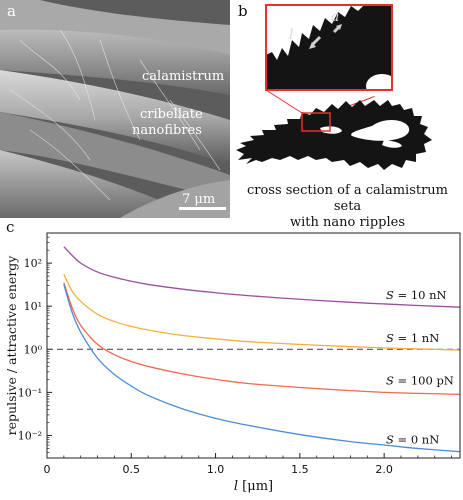 The width and height of the screenshot is (463, 500). Describe the element at coordinates (416, 295) in the screenshot. I see `series-label: S = 10 nN` at that location.